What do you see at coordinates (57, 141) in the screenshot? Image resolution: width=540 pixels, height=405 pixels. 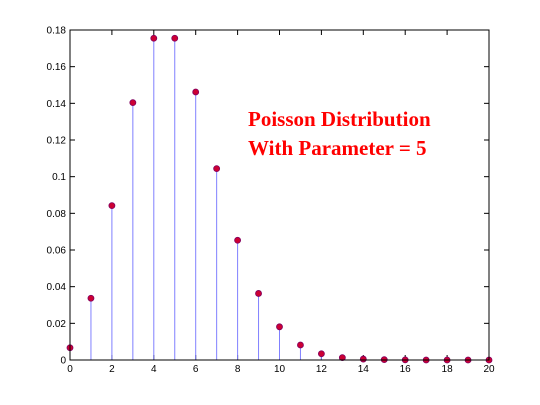 I see `y-tick-label: 0.12` at bounding box center [57, 141].